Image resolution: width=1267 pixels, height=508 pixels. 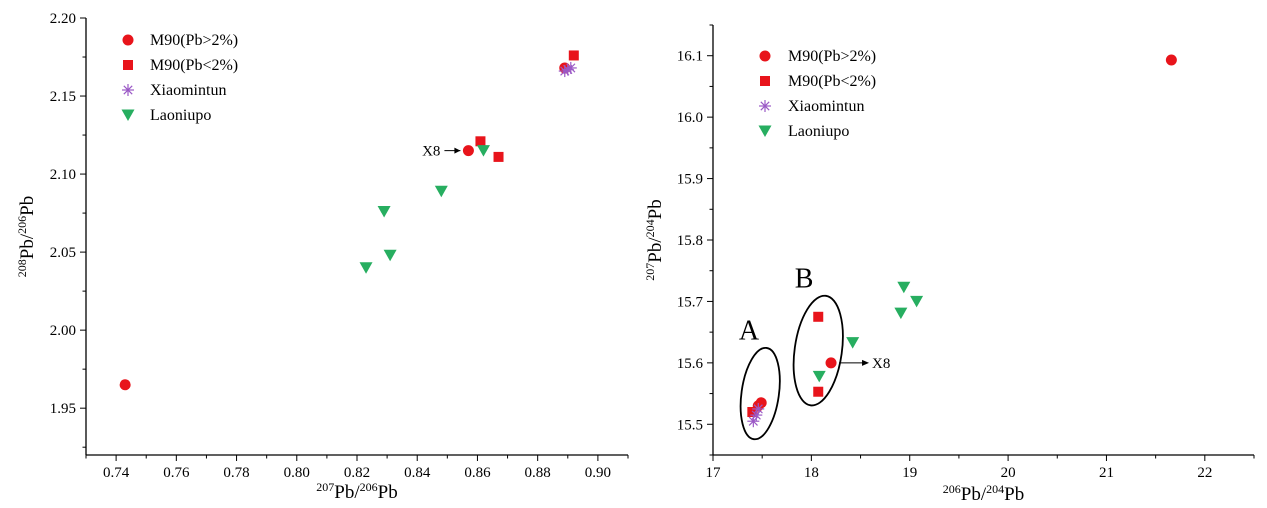 I want to click on x-tick-label: 17, so click(x=714, y=473).